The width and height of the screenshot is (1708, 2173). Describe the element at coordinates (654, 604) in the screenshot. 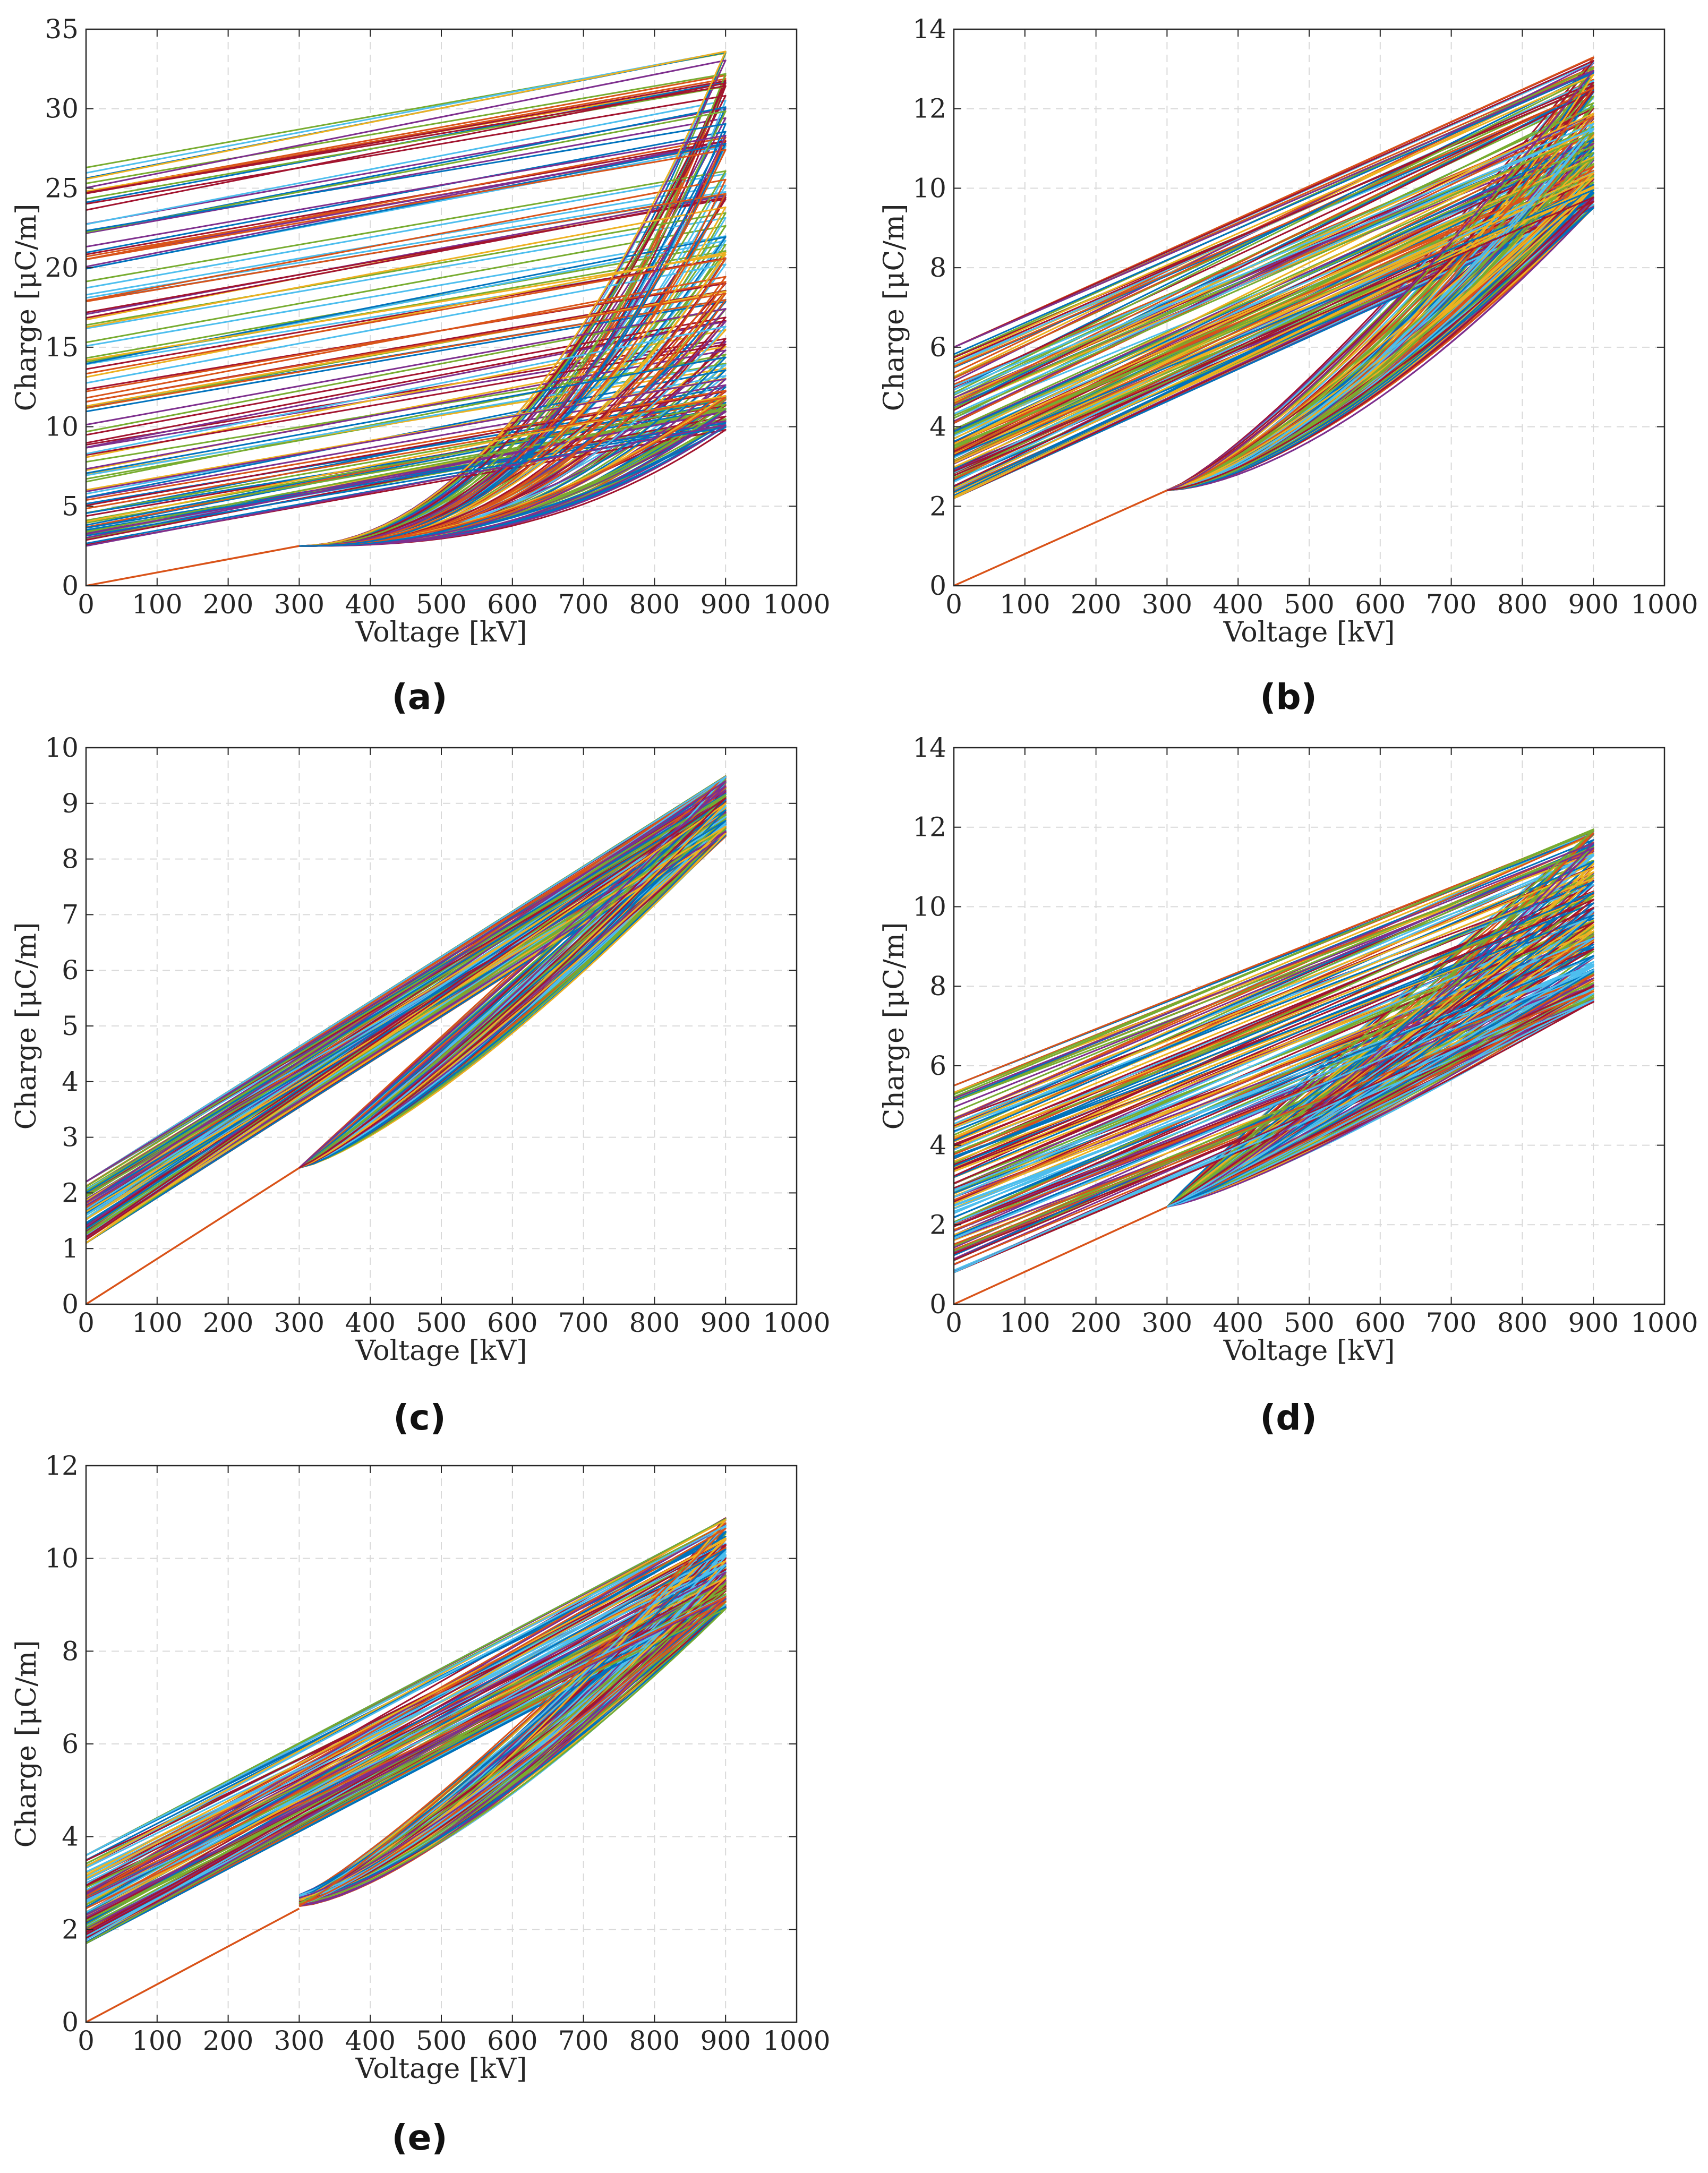

I see `x-tick-label: 800` at that location.